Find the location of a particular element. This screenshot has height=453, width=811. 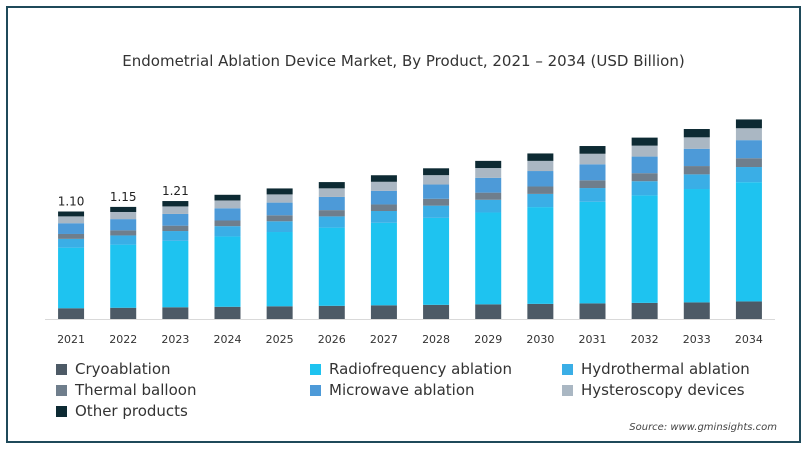

data-label-2023: 1.21 is located at coordinates (175, 191).